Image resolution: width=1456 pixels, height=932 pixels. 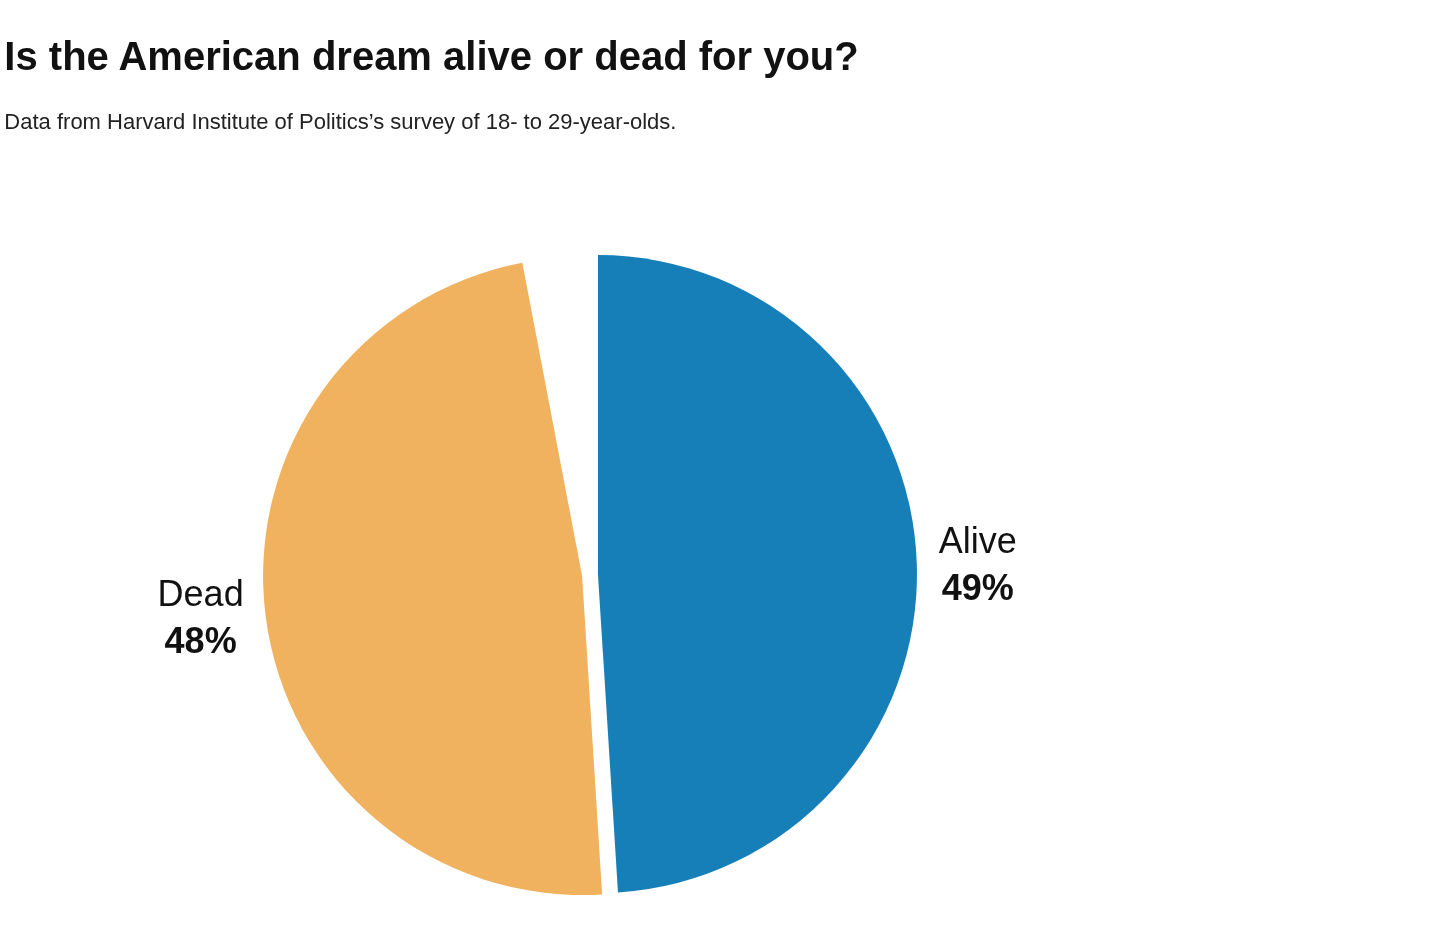 I want to click on slice-label: Dead, so click(x=200, y=593).